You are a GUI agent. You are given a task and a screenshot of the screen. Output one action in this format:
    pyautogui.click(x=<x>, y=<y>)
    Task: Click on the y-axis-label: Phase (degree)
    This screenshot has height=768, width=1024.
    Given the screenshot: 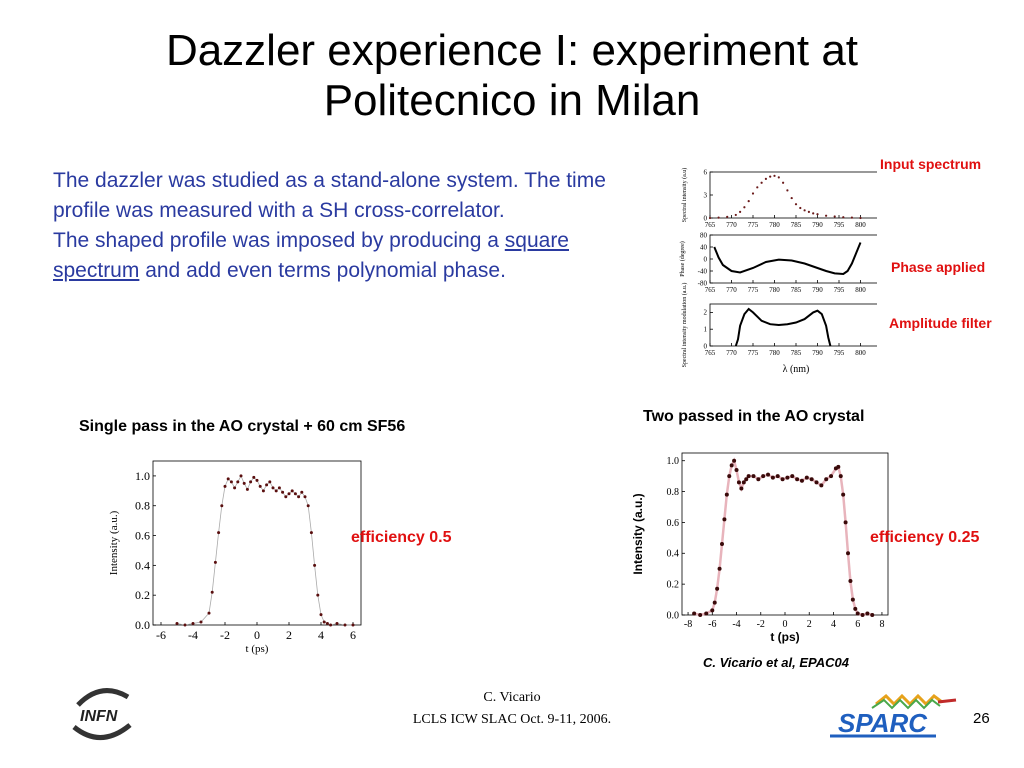 What is the action you would take?
    pyautogui.click(x=682, y=258)
    